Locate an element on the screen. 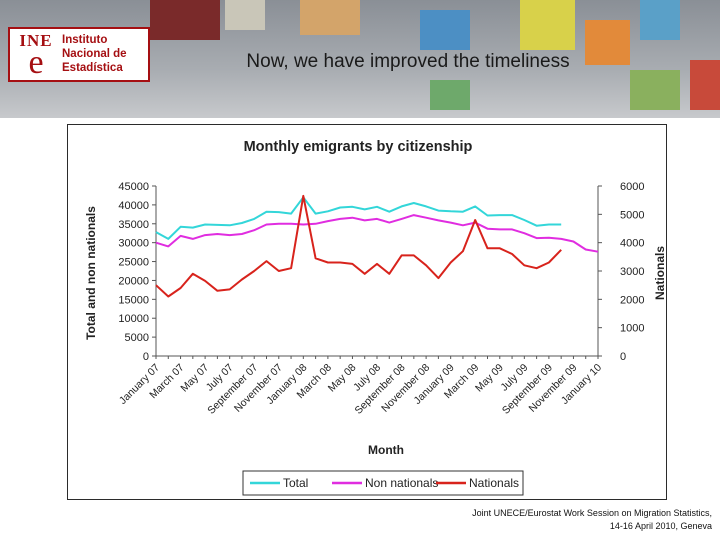 The width and height of the screenshot is (720, 540). y-right-tick-label: 6000 is located at coordinates (632, 187).